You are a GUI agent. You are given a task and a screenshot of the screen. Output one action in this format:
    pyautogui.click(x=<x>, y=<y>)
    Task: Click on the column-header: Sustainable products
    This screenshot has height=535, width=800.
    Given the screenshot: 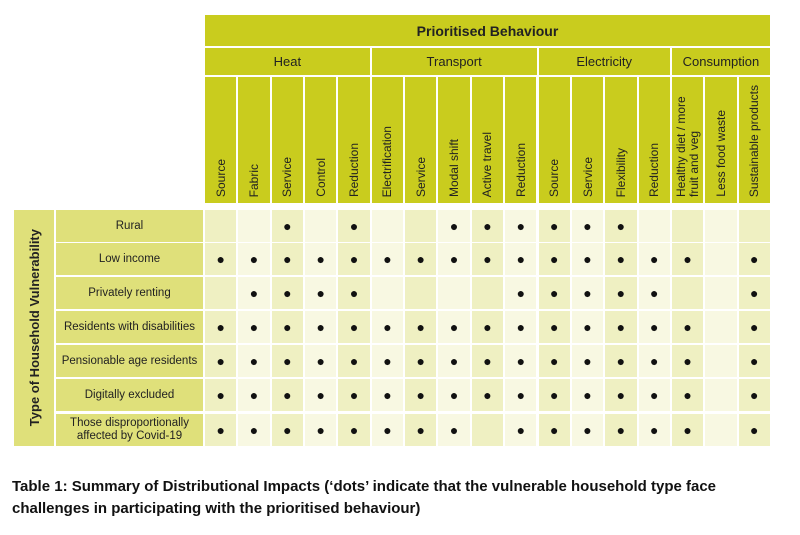 What is the action you would take?
    pyautogui.click(x=754, y=140)
    